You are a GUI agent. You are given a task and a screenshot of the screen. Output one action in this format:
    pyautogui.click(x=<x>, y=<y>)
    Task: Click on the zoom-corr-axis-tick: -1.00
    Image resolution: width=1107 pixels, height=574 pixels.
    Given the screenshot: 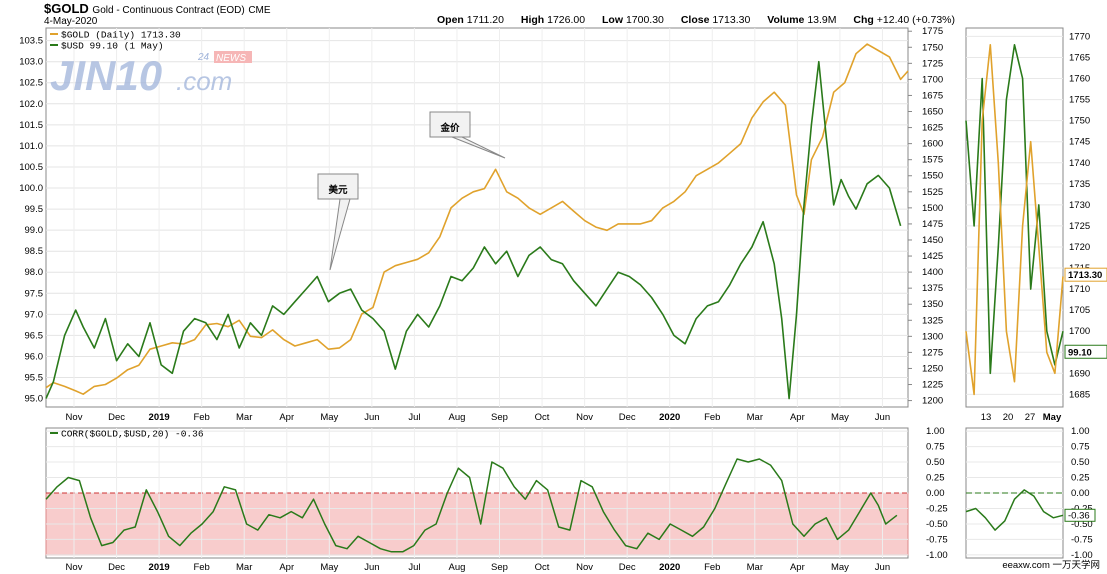 What is the action you would take?
    pyautogui.click(x=1082, y=555)
    